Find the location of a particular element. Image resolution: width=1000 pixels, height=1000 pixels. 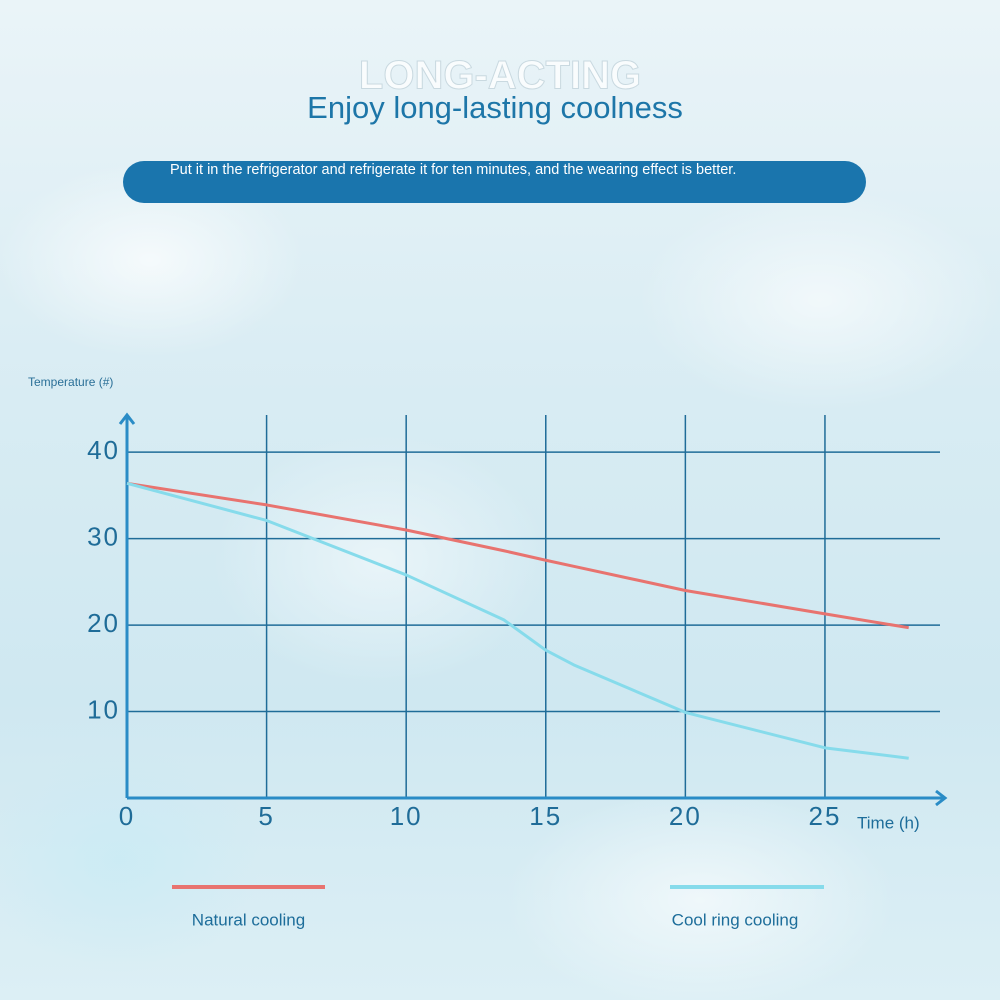

y-tick-label: 20 is located at coordinates (103, 623).